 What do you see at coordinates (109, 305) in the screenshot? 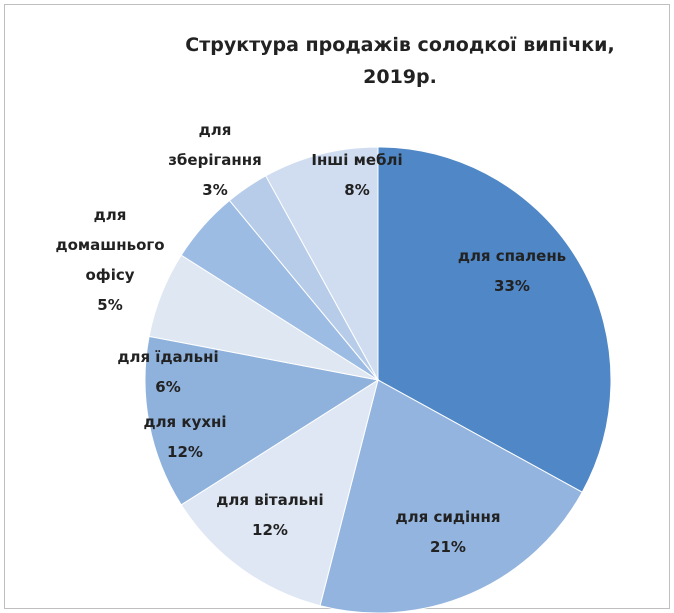
I see `slice-value-label: 5%` at bounding box center [109, 305].